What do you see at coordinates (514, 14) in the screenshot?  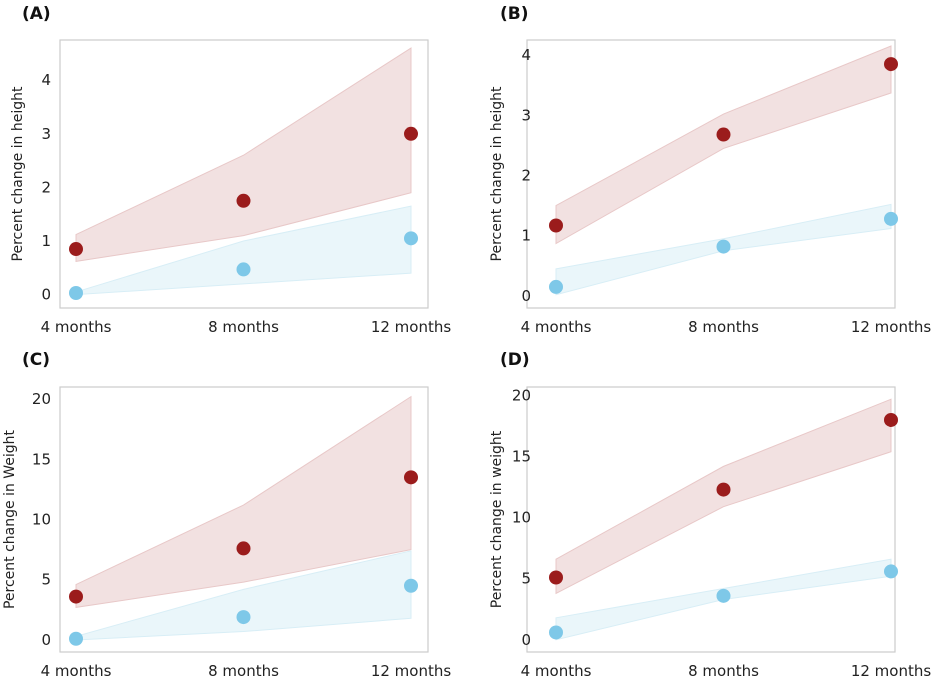 I see `panel-b-label: (B)` at bounding box center [514, 14].